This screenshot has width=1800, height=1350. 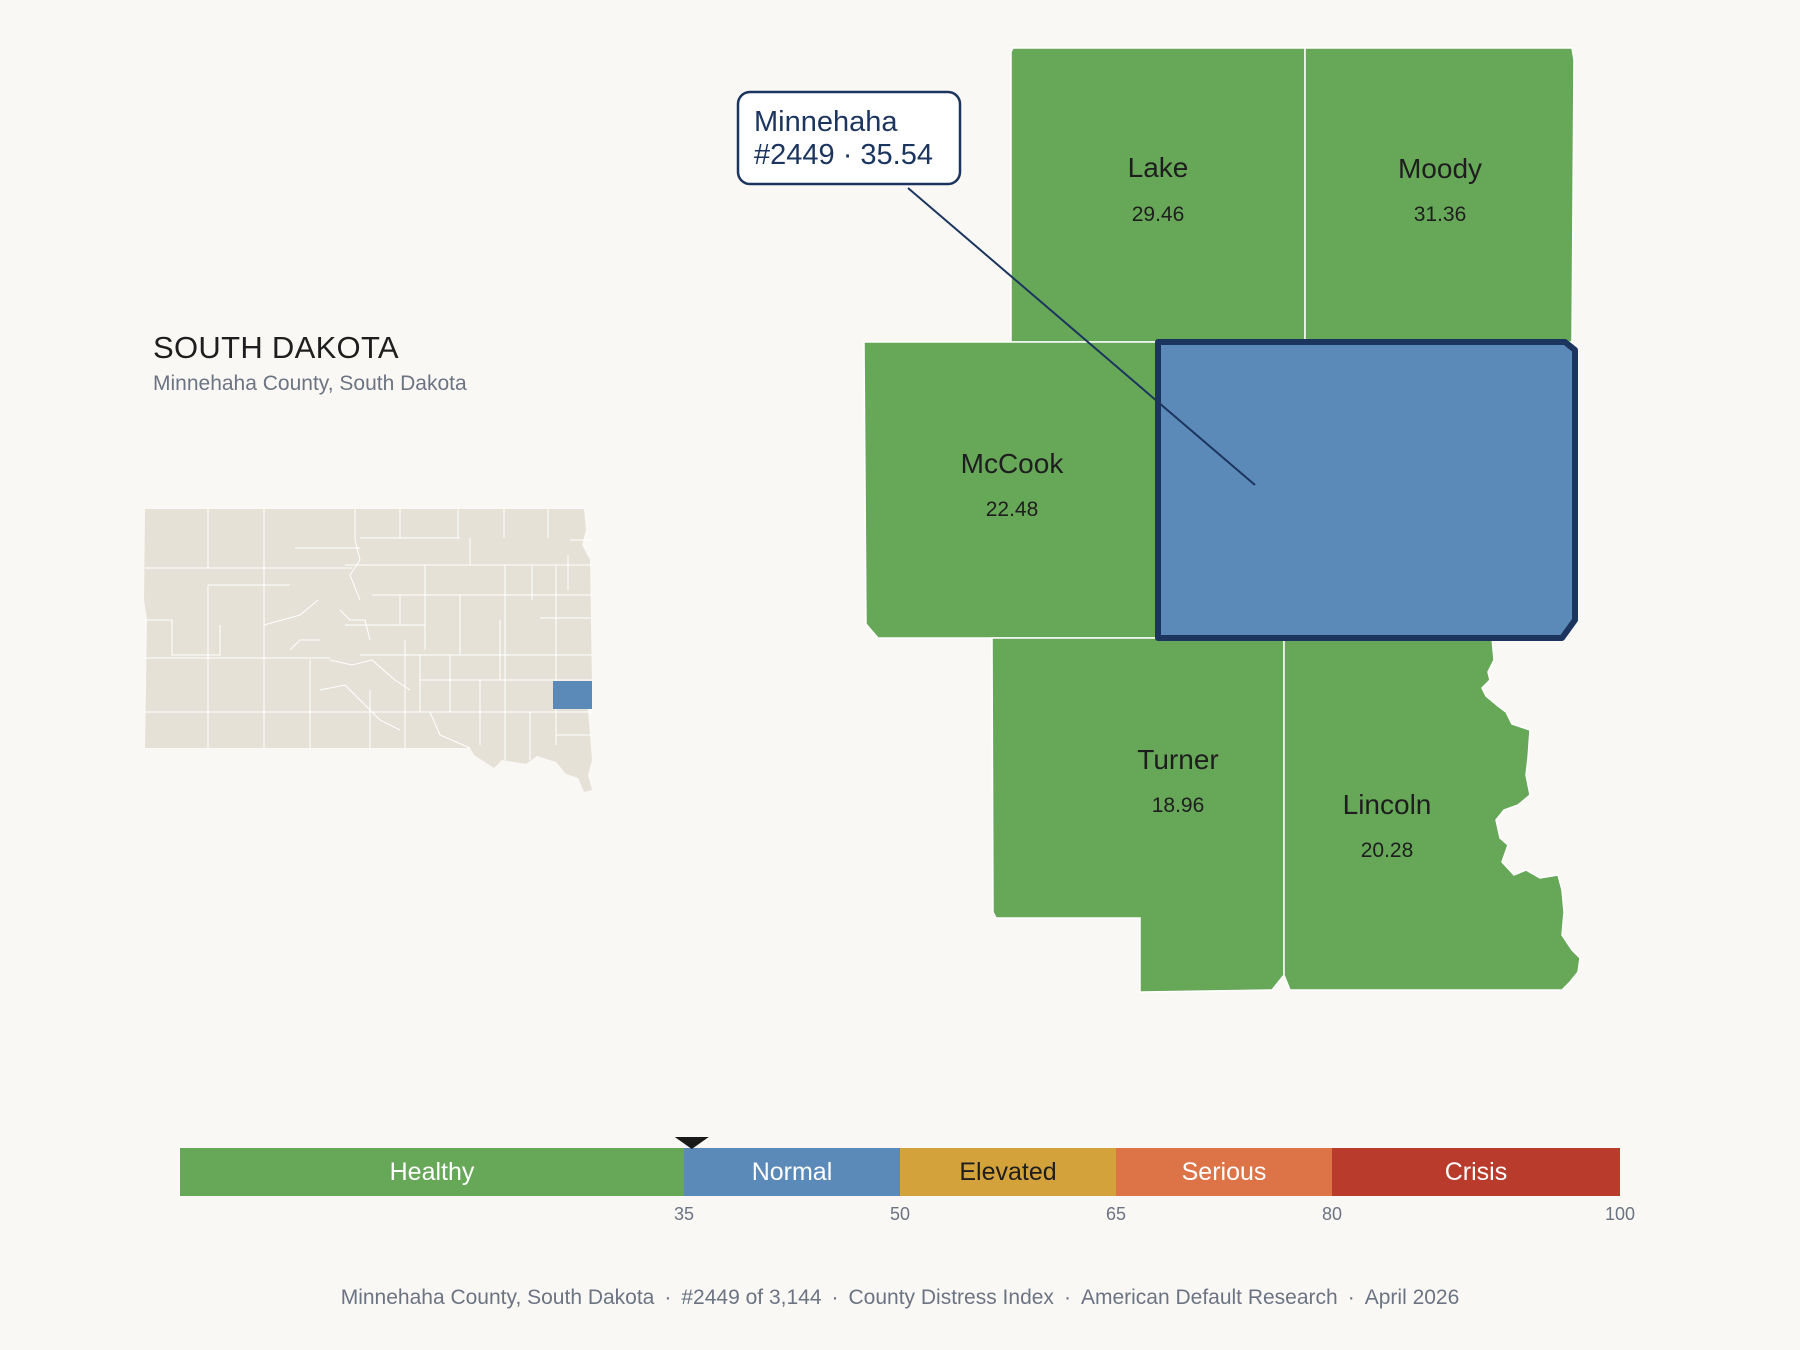 What do you see at coordinates (951, 1297) in the screenshot?
I see `footer-index-name: County Distress Index` at bounding box center [951, 1297].